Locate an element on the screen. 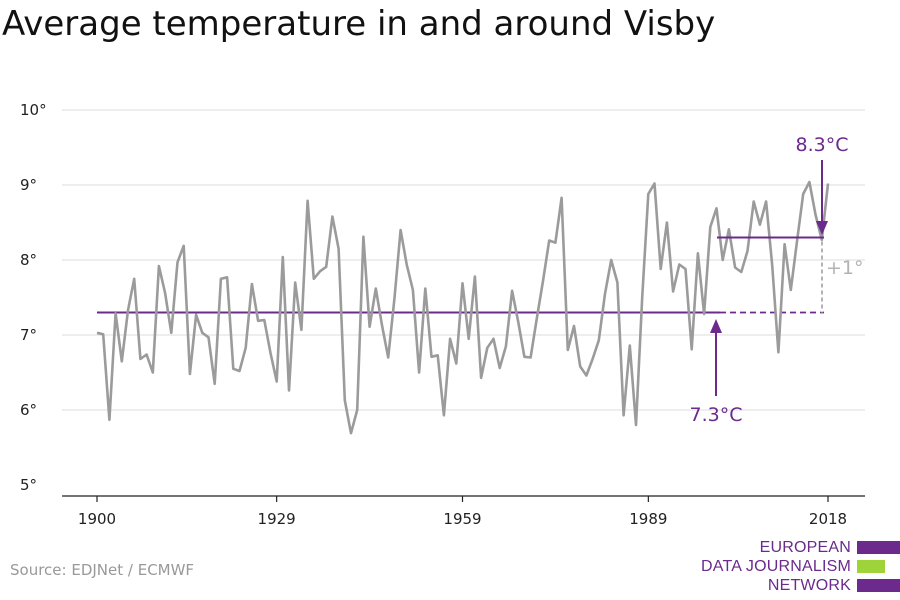 The image size is (900, 600). chart-title: Average temperature in and around Visby is located at coordinates (359, 24).